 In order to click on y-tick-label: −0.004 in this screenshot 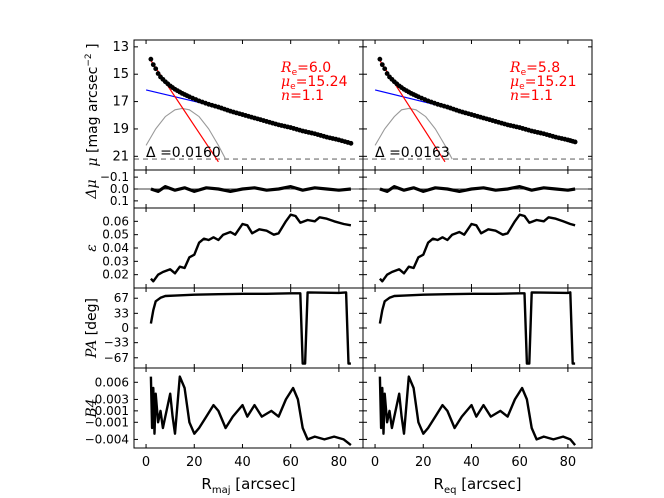, I will do `click(107, 439)`.